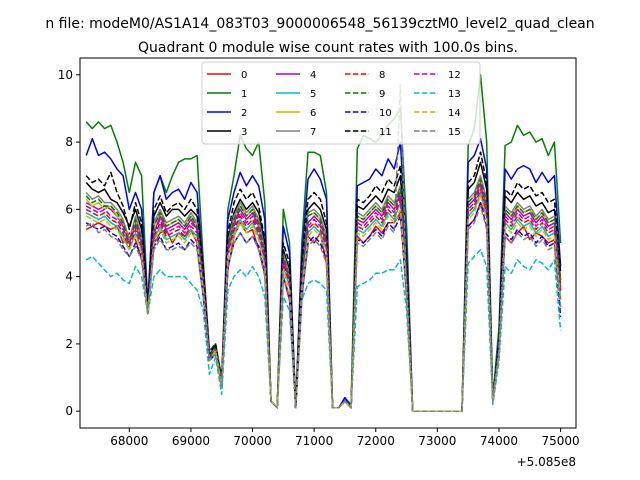 The image size is (640, 480). Describe the element at coordinates (69, 209) in the screenshot. I see `y-tick-label: 6` at that location.